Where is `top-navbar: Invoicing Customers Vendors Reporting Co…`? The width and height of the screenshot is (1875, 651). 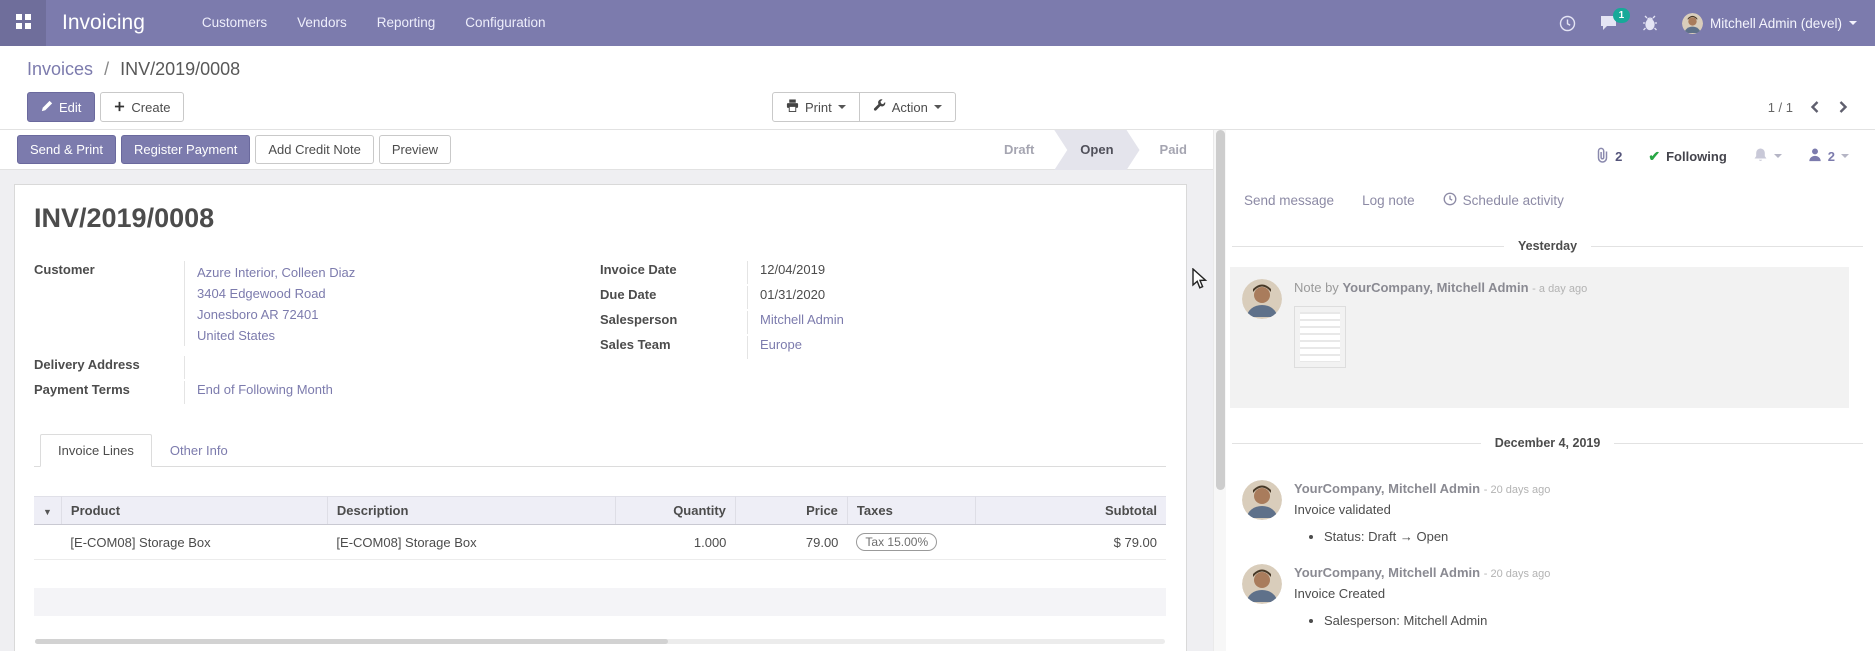
top-navbar: Invoicing Customers Vendors Reporting Co… is located at coordinates (937, 23).